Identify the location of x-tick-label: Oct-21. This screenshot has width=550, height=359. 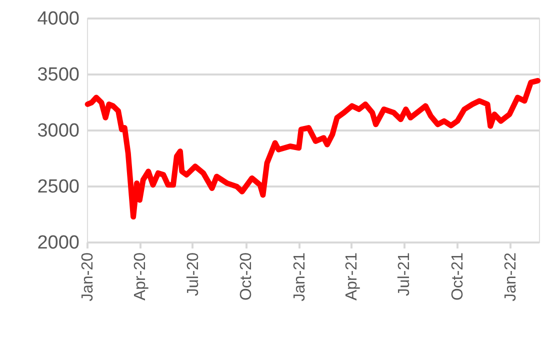
(457, 276).